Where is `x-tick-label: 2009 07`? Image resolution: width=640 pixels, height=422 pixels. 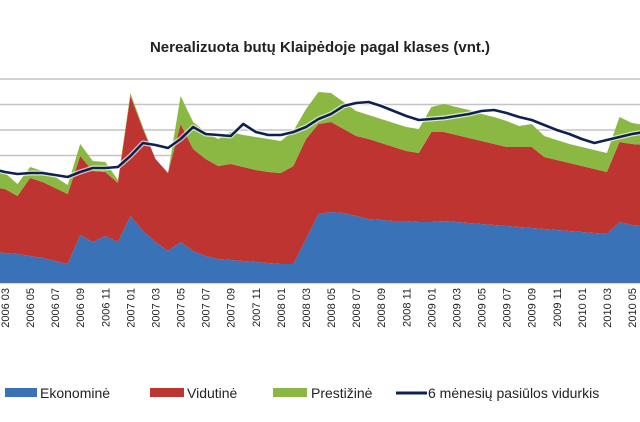
x-tick-label: 2009 07 is located at coordinates (508, 308).